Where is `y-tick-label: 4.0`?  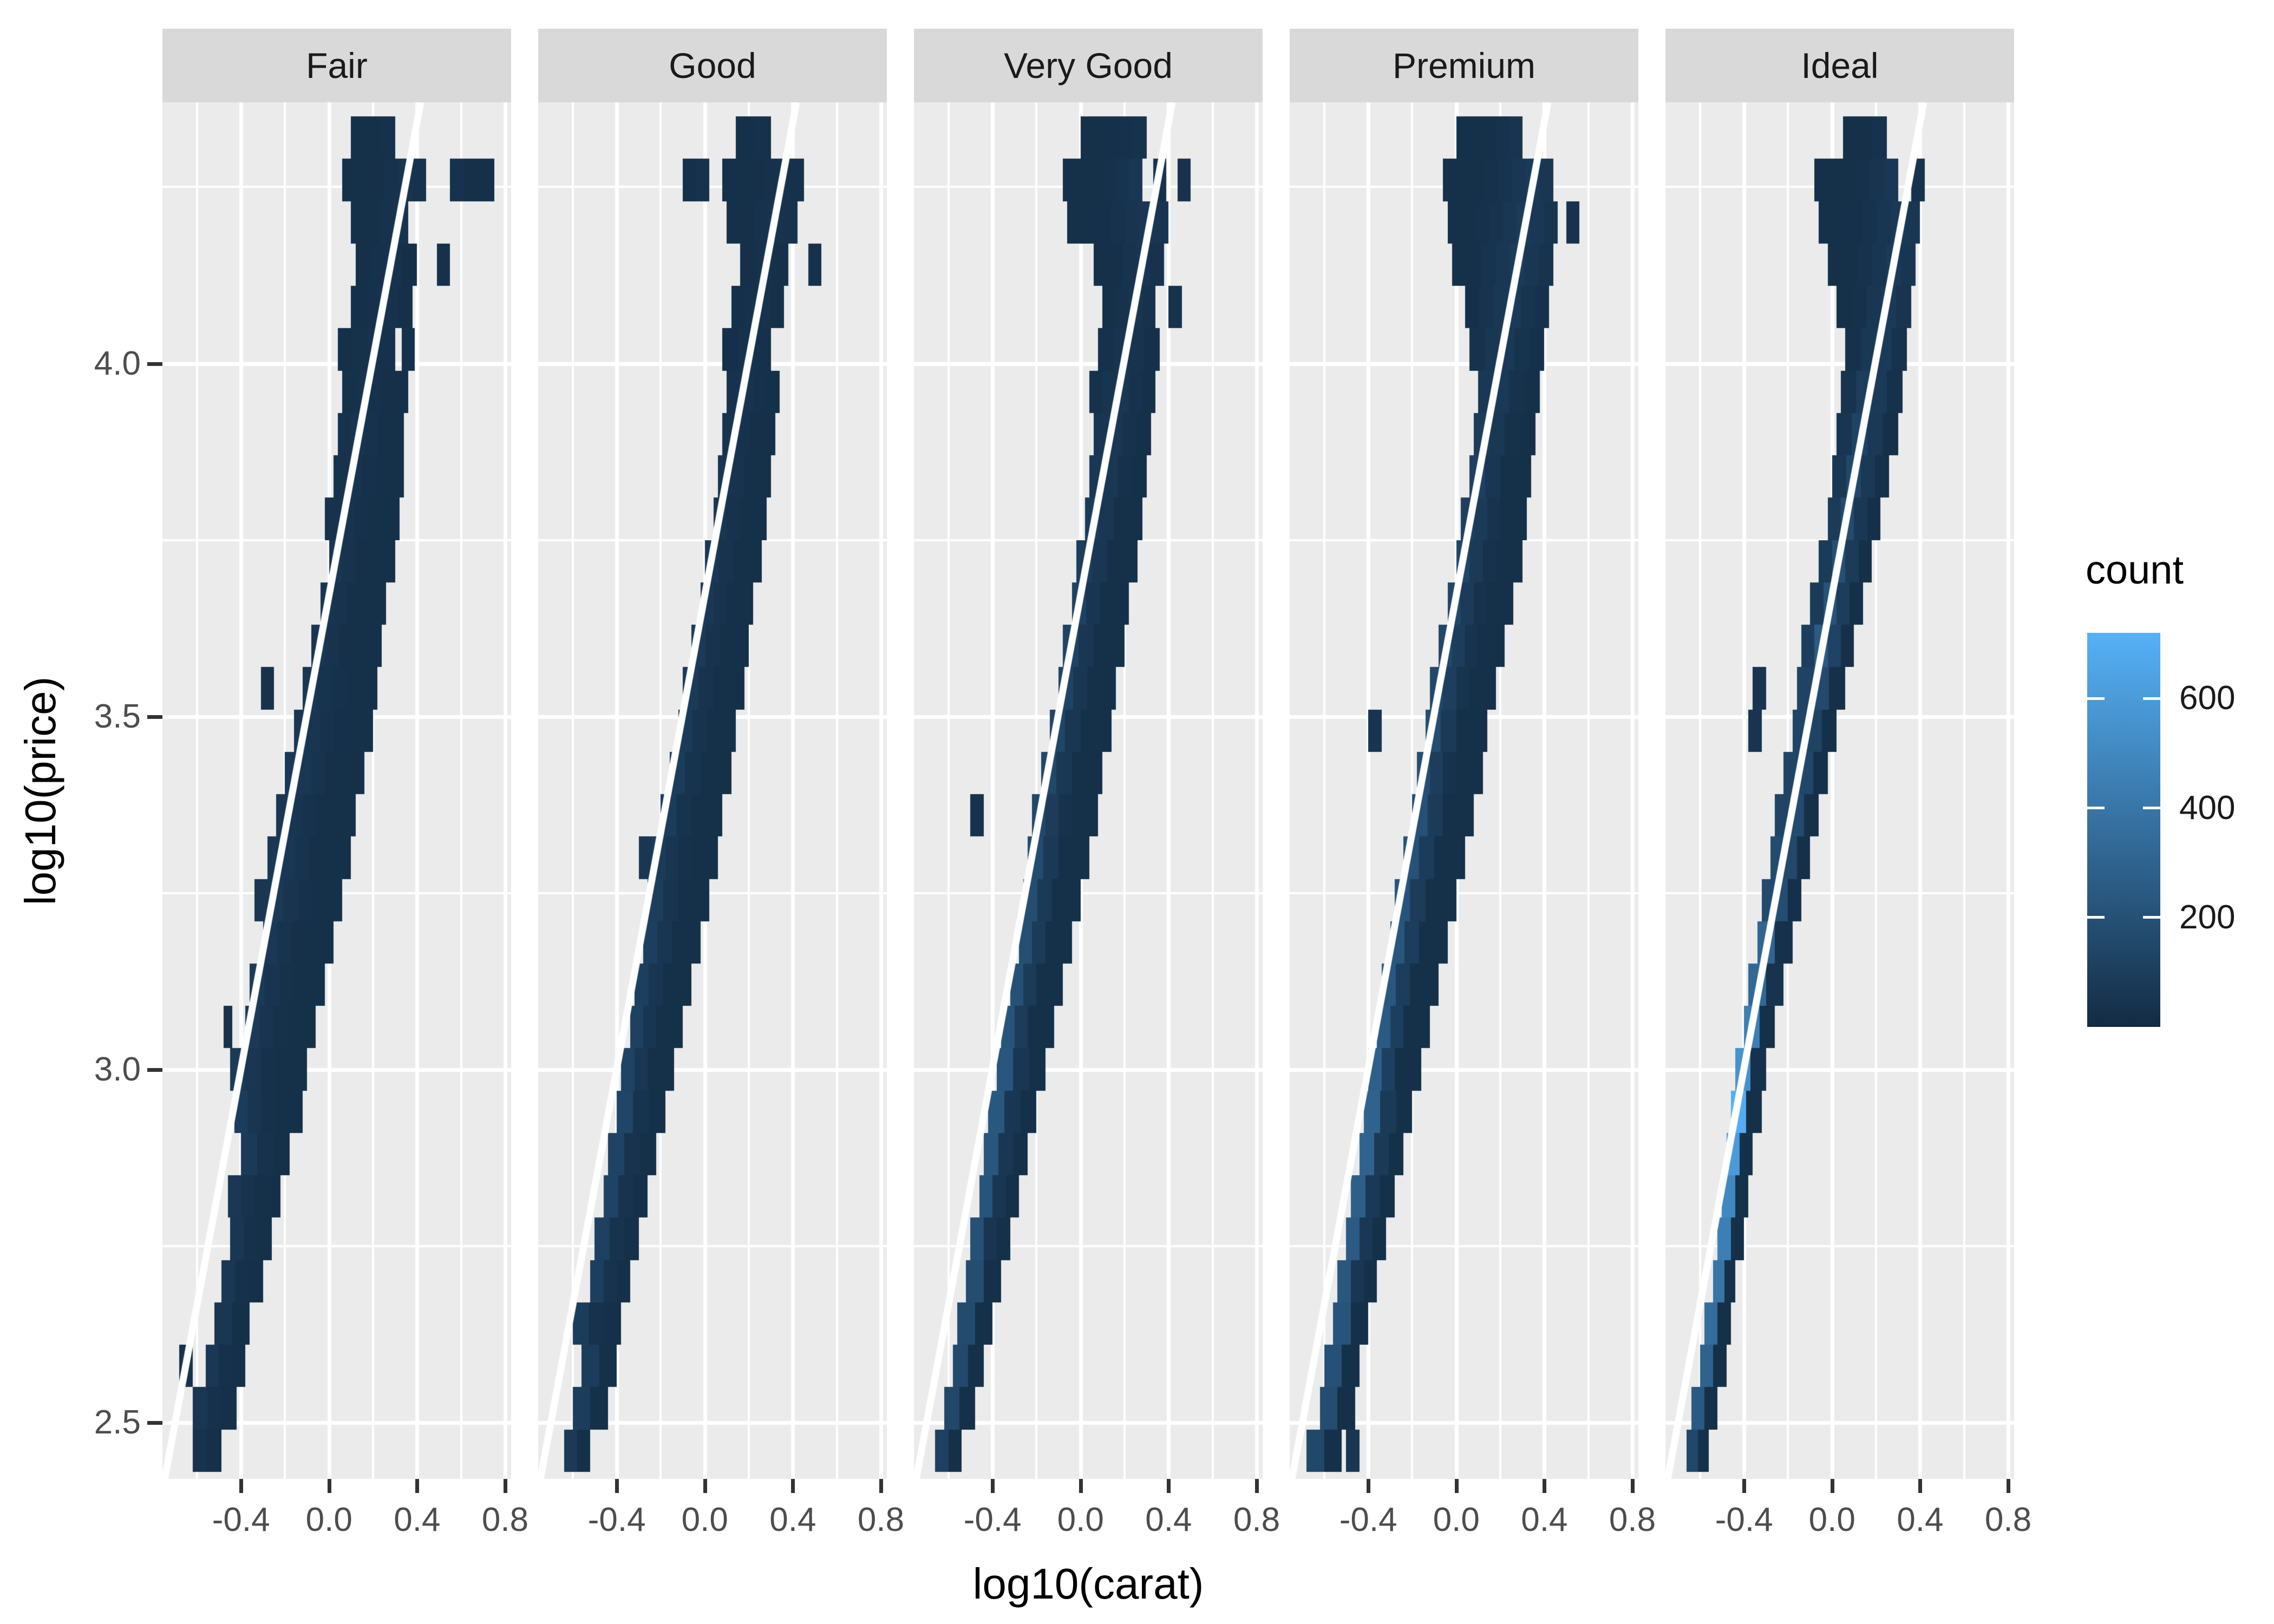
y-tick-label: 4.0 is located at coordinates (118, 363).